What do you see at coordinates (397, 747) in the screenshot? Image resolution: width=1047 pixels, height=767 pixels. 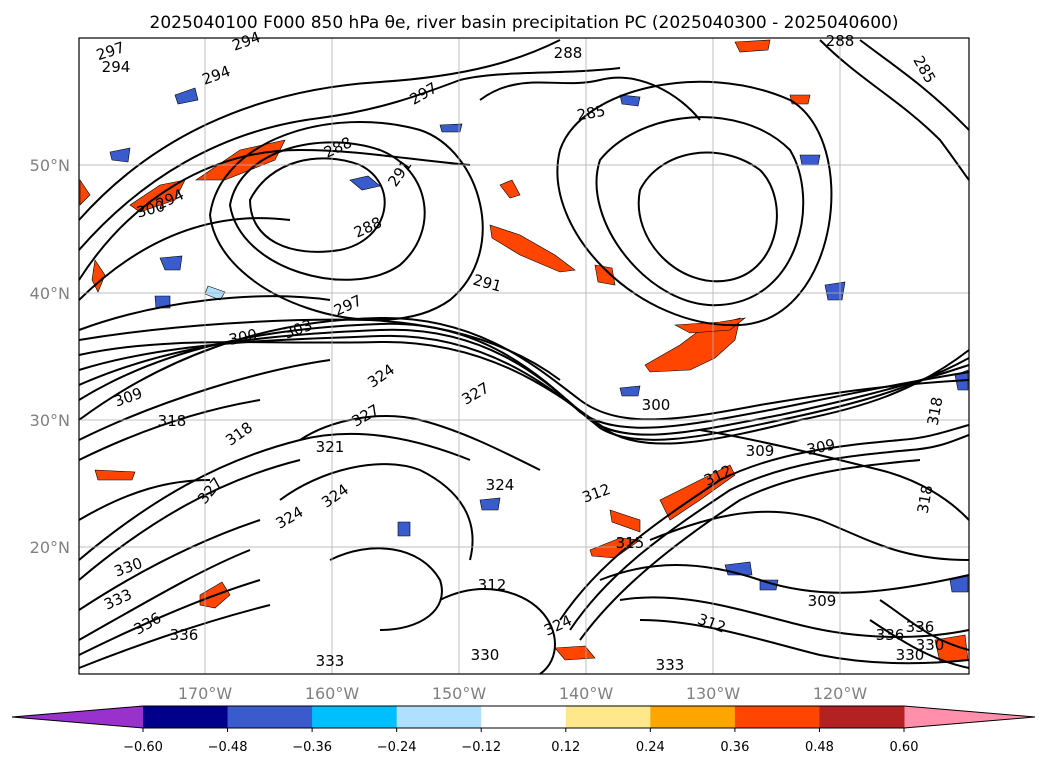 I see `colorbar-tick-label: −0.24` at bounding box center [397, 747].